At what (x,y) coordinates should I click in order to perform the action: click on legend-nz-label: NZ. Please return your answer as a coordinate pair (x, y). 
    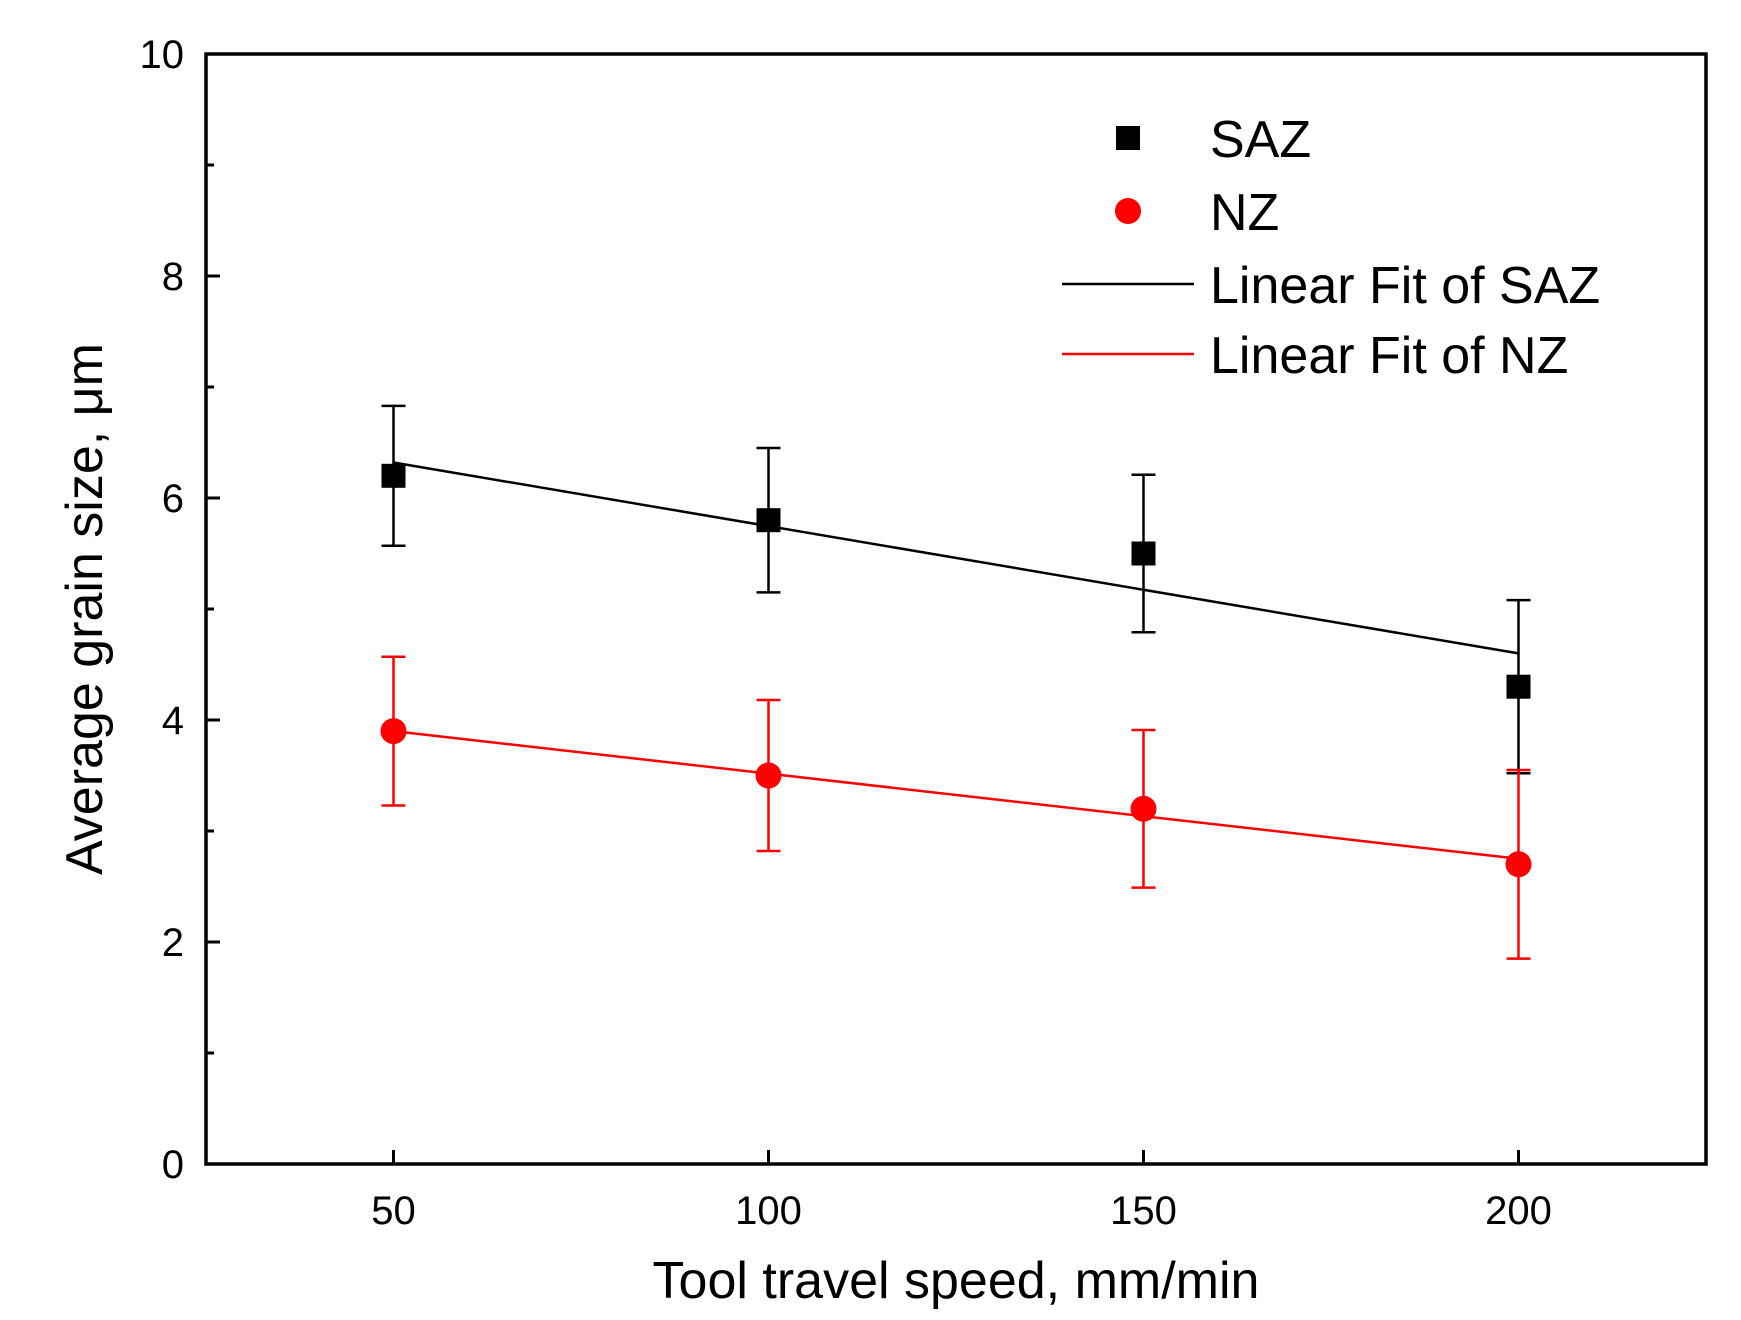
    Looking at the image, I should click on (1244, 213).